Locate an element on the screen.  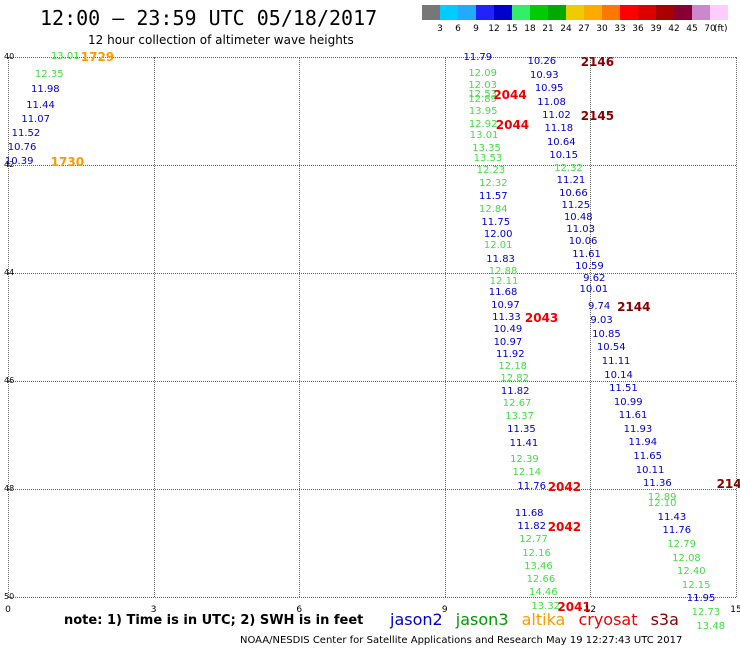
wave-height-value: 12.00 is located at coordinates (498, 235).